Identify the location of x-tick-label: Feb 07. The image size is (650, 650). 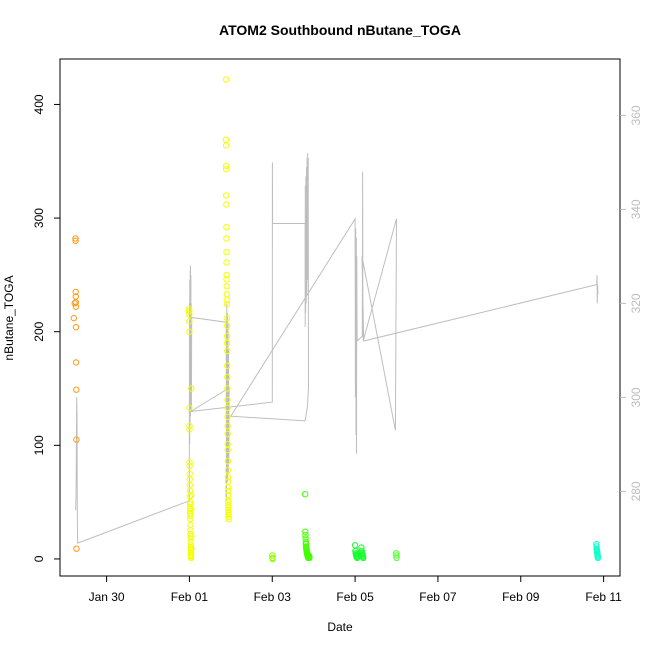
(438, 597).